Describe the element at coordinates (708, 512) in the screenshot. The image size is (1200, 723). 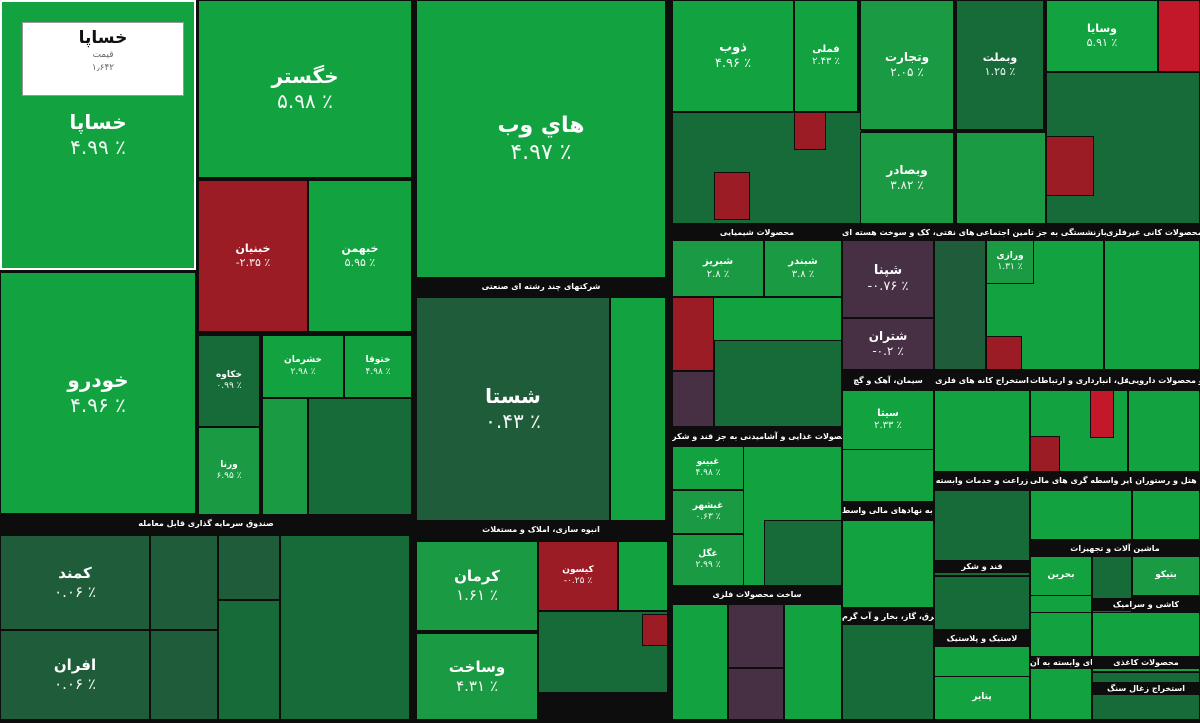
I see `tile-ghbshahr: غبشهر ۰.۶۳ ٪` at that location.